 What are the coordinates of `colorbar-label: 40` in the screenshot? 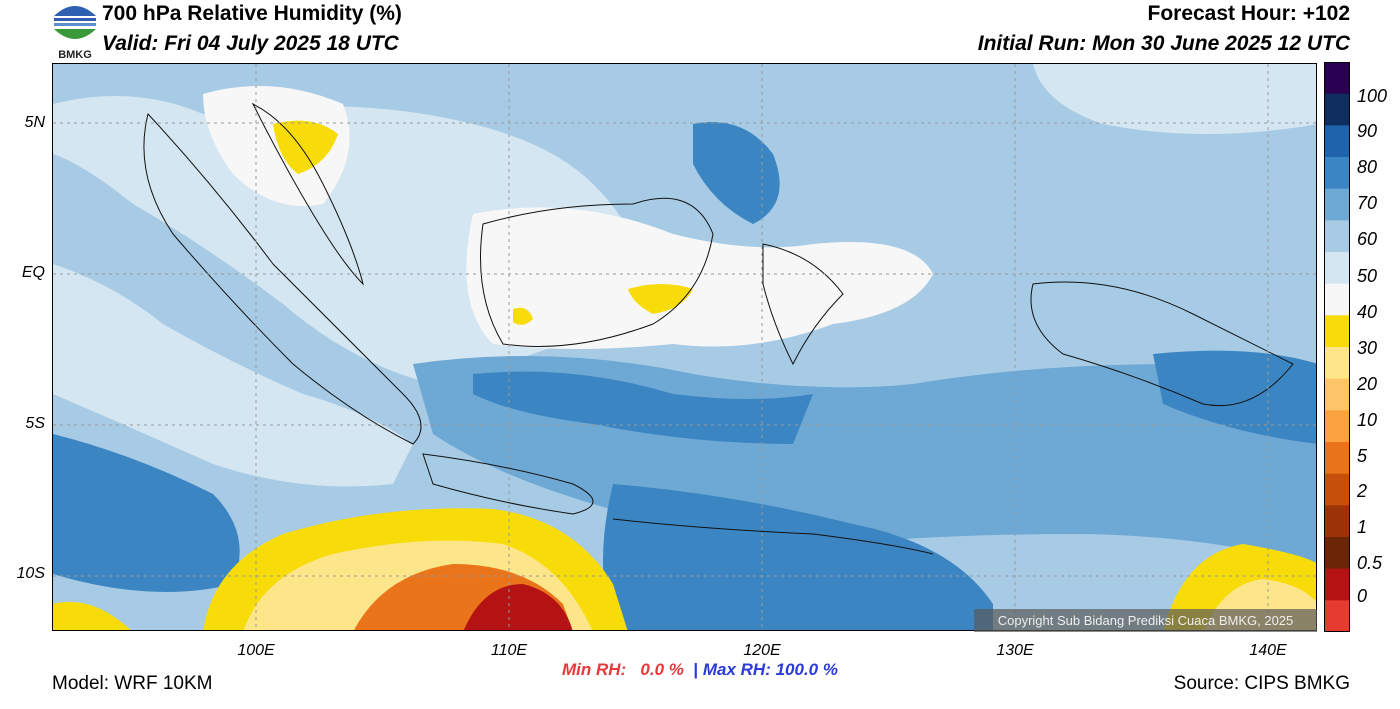 It's located at (1367, 312).